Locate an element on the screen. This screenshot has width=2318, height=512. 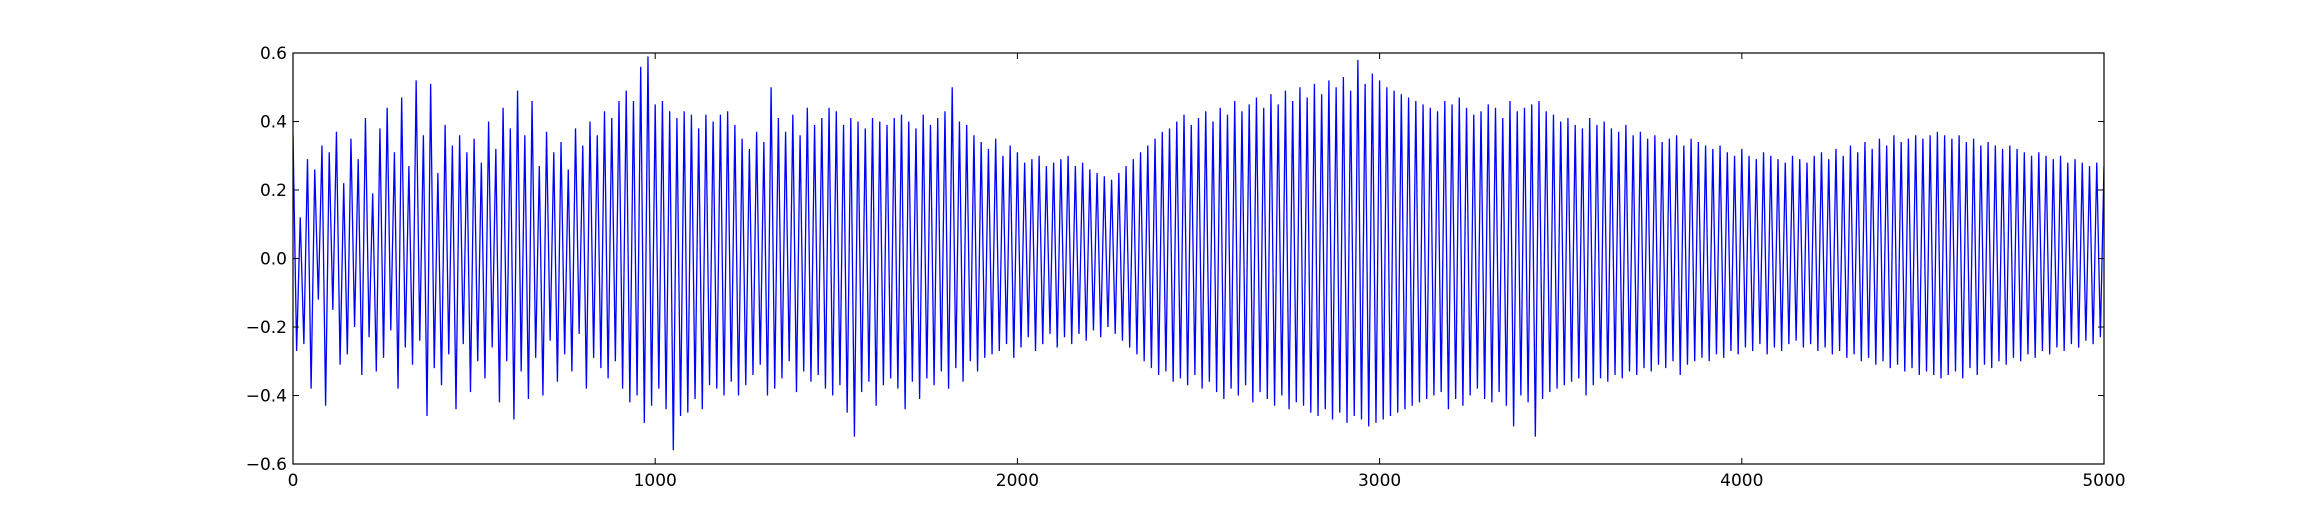
x-tick-label: 2000 is located at coordinates (1017, 481).